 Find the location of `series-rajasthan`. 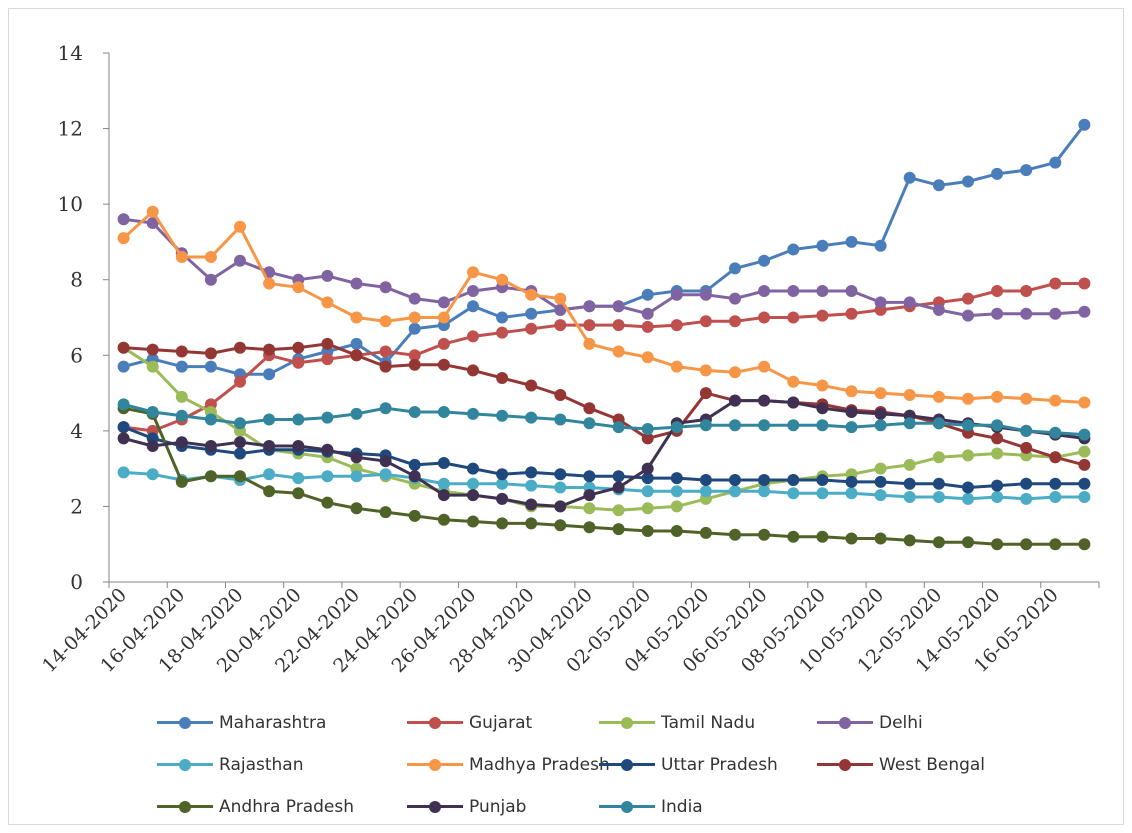

series-rajasthan is located at coordinates (604, 485).